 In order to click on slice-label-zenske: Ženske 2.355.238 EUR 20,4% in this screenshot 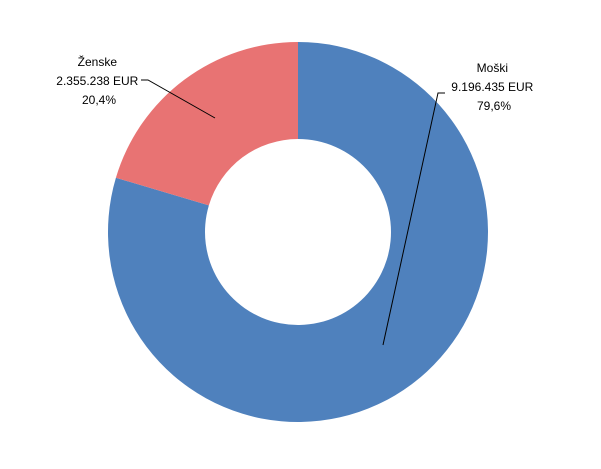, I will do `click(98, 80)`.